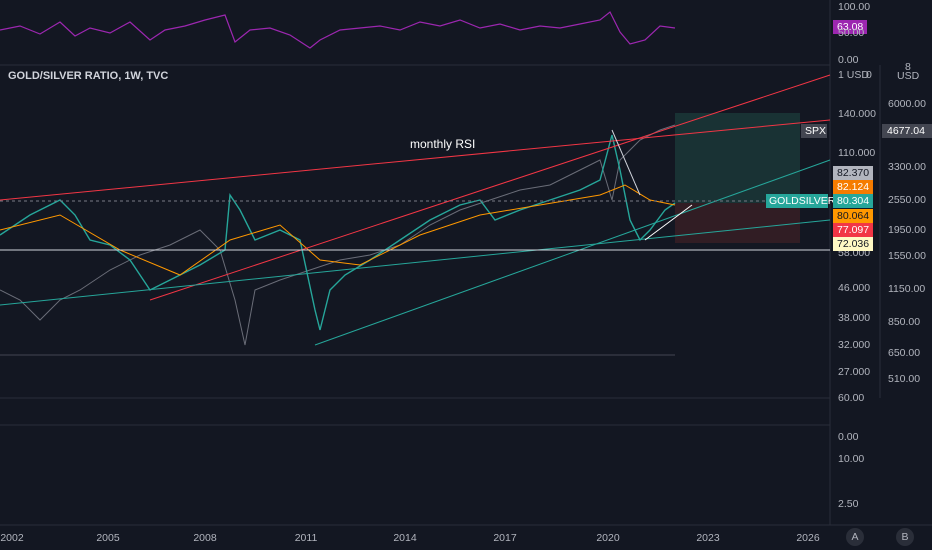 The image size is (932, 550). Describe the element at coordinates (856, 153) in the screenshot. I see `price-axis-label: 110.000` at that location.